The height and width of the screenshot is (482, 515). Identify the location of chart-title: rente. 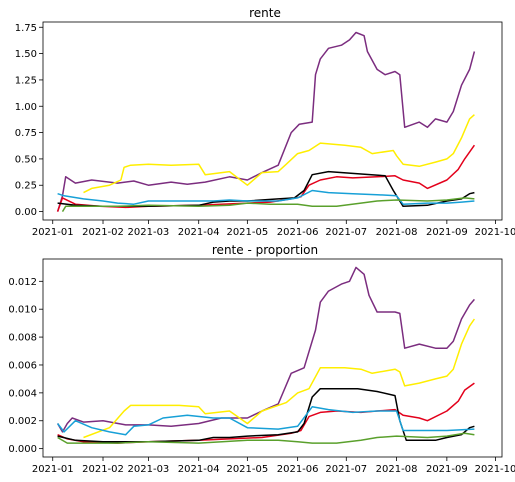
(265, 13).